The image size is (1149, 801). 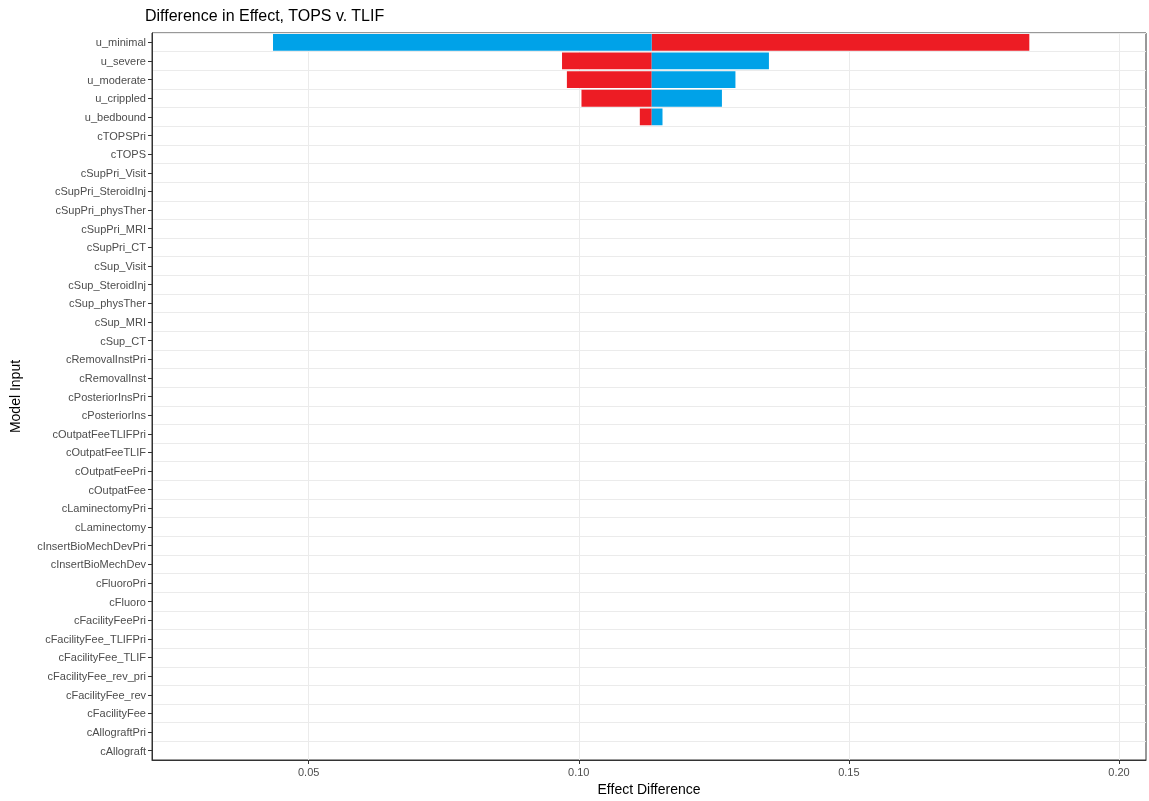 What do you see at coordinates (91, 545) in the screenshot?
I see `y-tick-label: cInsertBioMechDevPri` at bounding box center [91, 545].